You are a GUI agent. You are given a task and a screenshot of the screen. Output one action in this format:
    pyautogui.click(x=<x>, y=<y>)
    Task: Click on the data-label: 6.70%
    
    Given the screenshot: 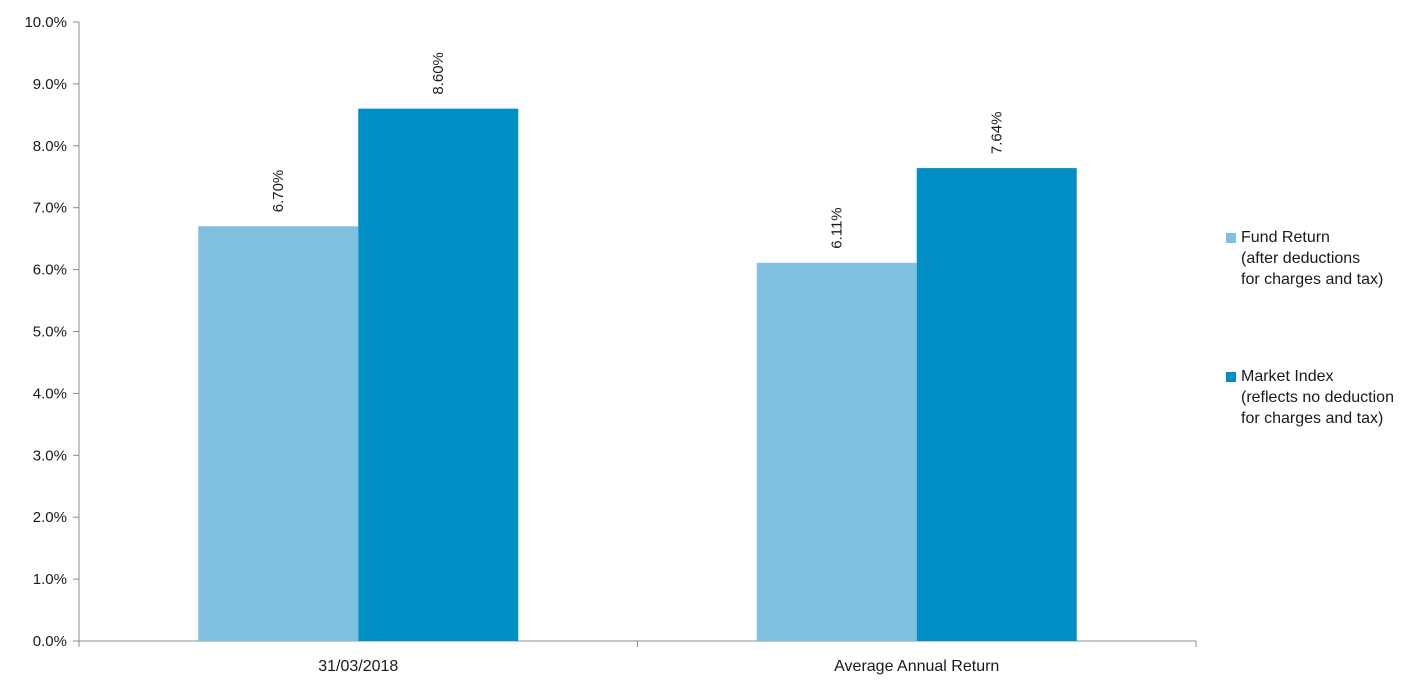 What is the action you would take?
    pyautogui.click(x=278, y=191)
    